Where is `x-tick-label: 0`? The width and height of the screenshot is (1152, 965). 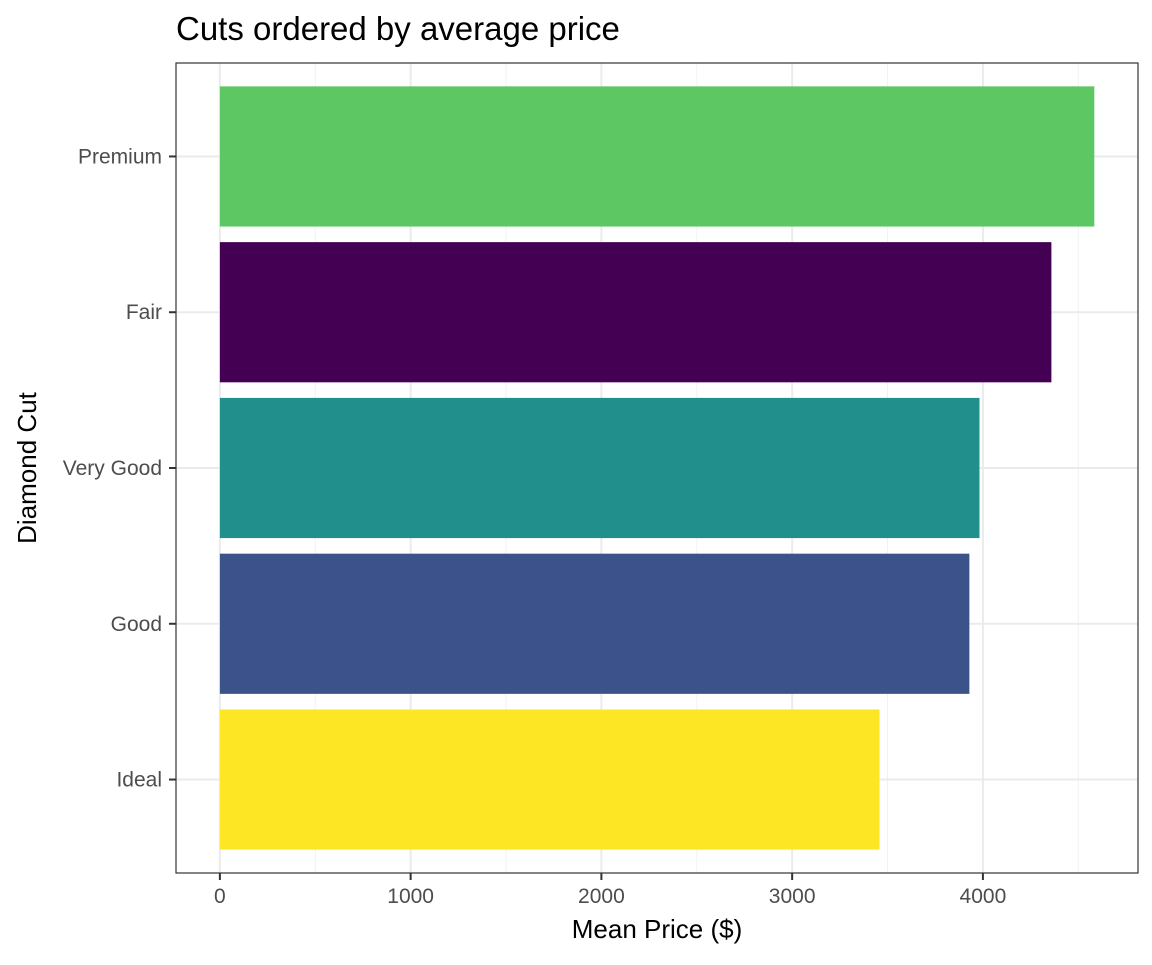 x-tick-label: 0 is located at coordinates (220, 896).